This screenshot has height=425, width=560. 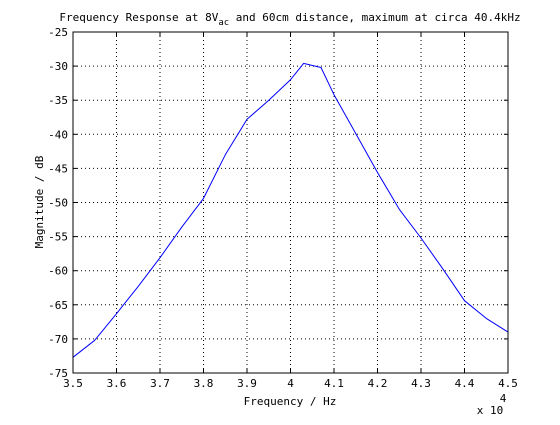 I want to click on y-tick-label: -45, so click(x=58, y=168).